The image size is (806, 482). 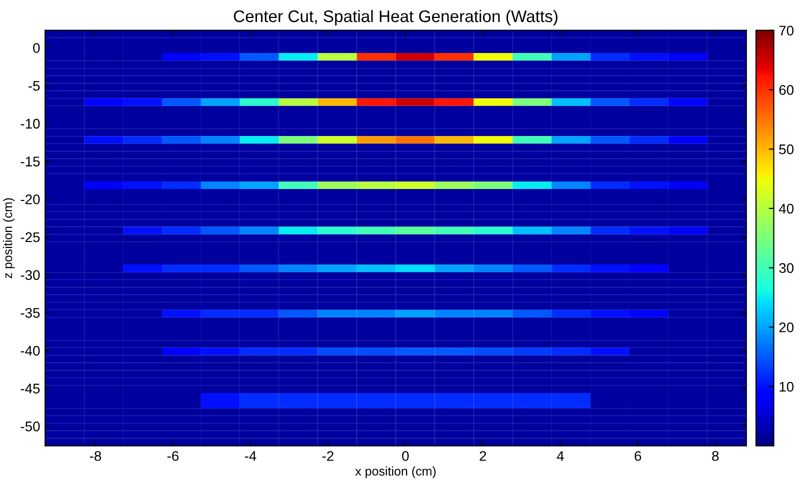 What do you see at coordinates (30, 389) in the screenshot?
I see `y-tick-label: -45` at bounding box center [30, 389].